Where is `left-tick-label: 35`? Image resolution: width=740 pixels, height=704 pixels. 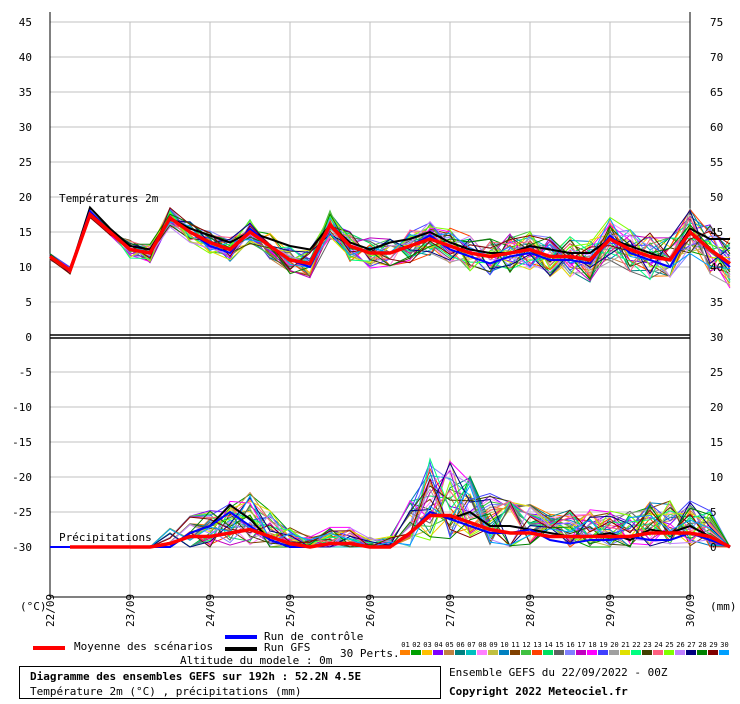
left-tick-label: 35 is located at coordinates (25, 92).